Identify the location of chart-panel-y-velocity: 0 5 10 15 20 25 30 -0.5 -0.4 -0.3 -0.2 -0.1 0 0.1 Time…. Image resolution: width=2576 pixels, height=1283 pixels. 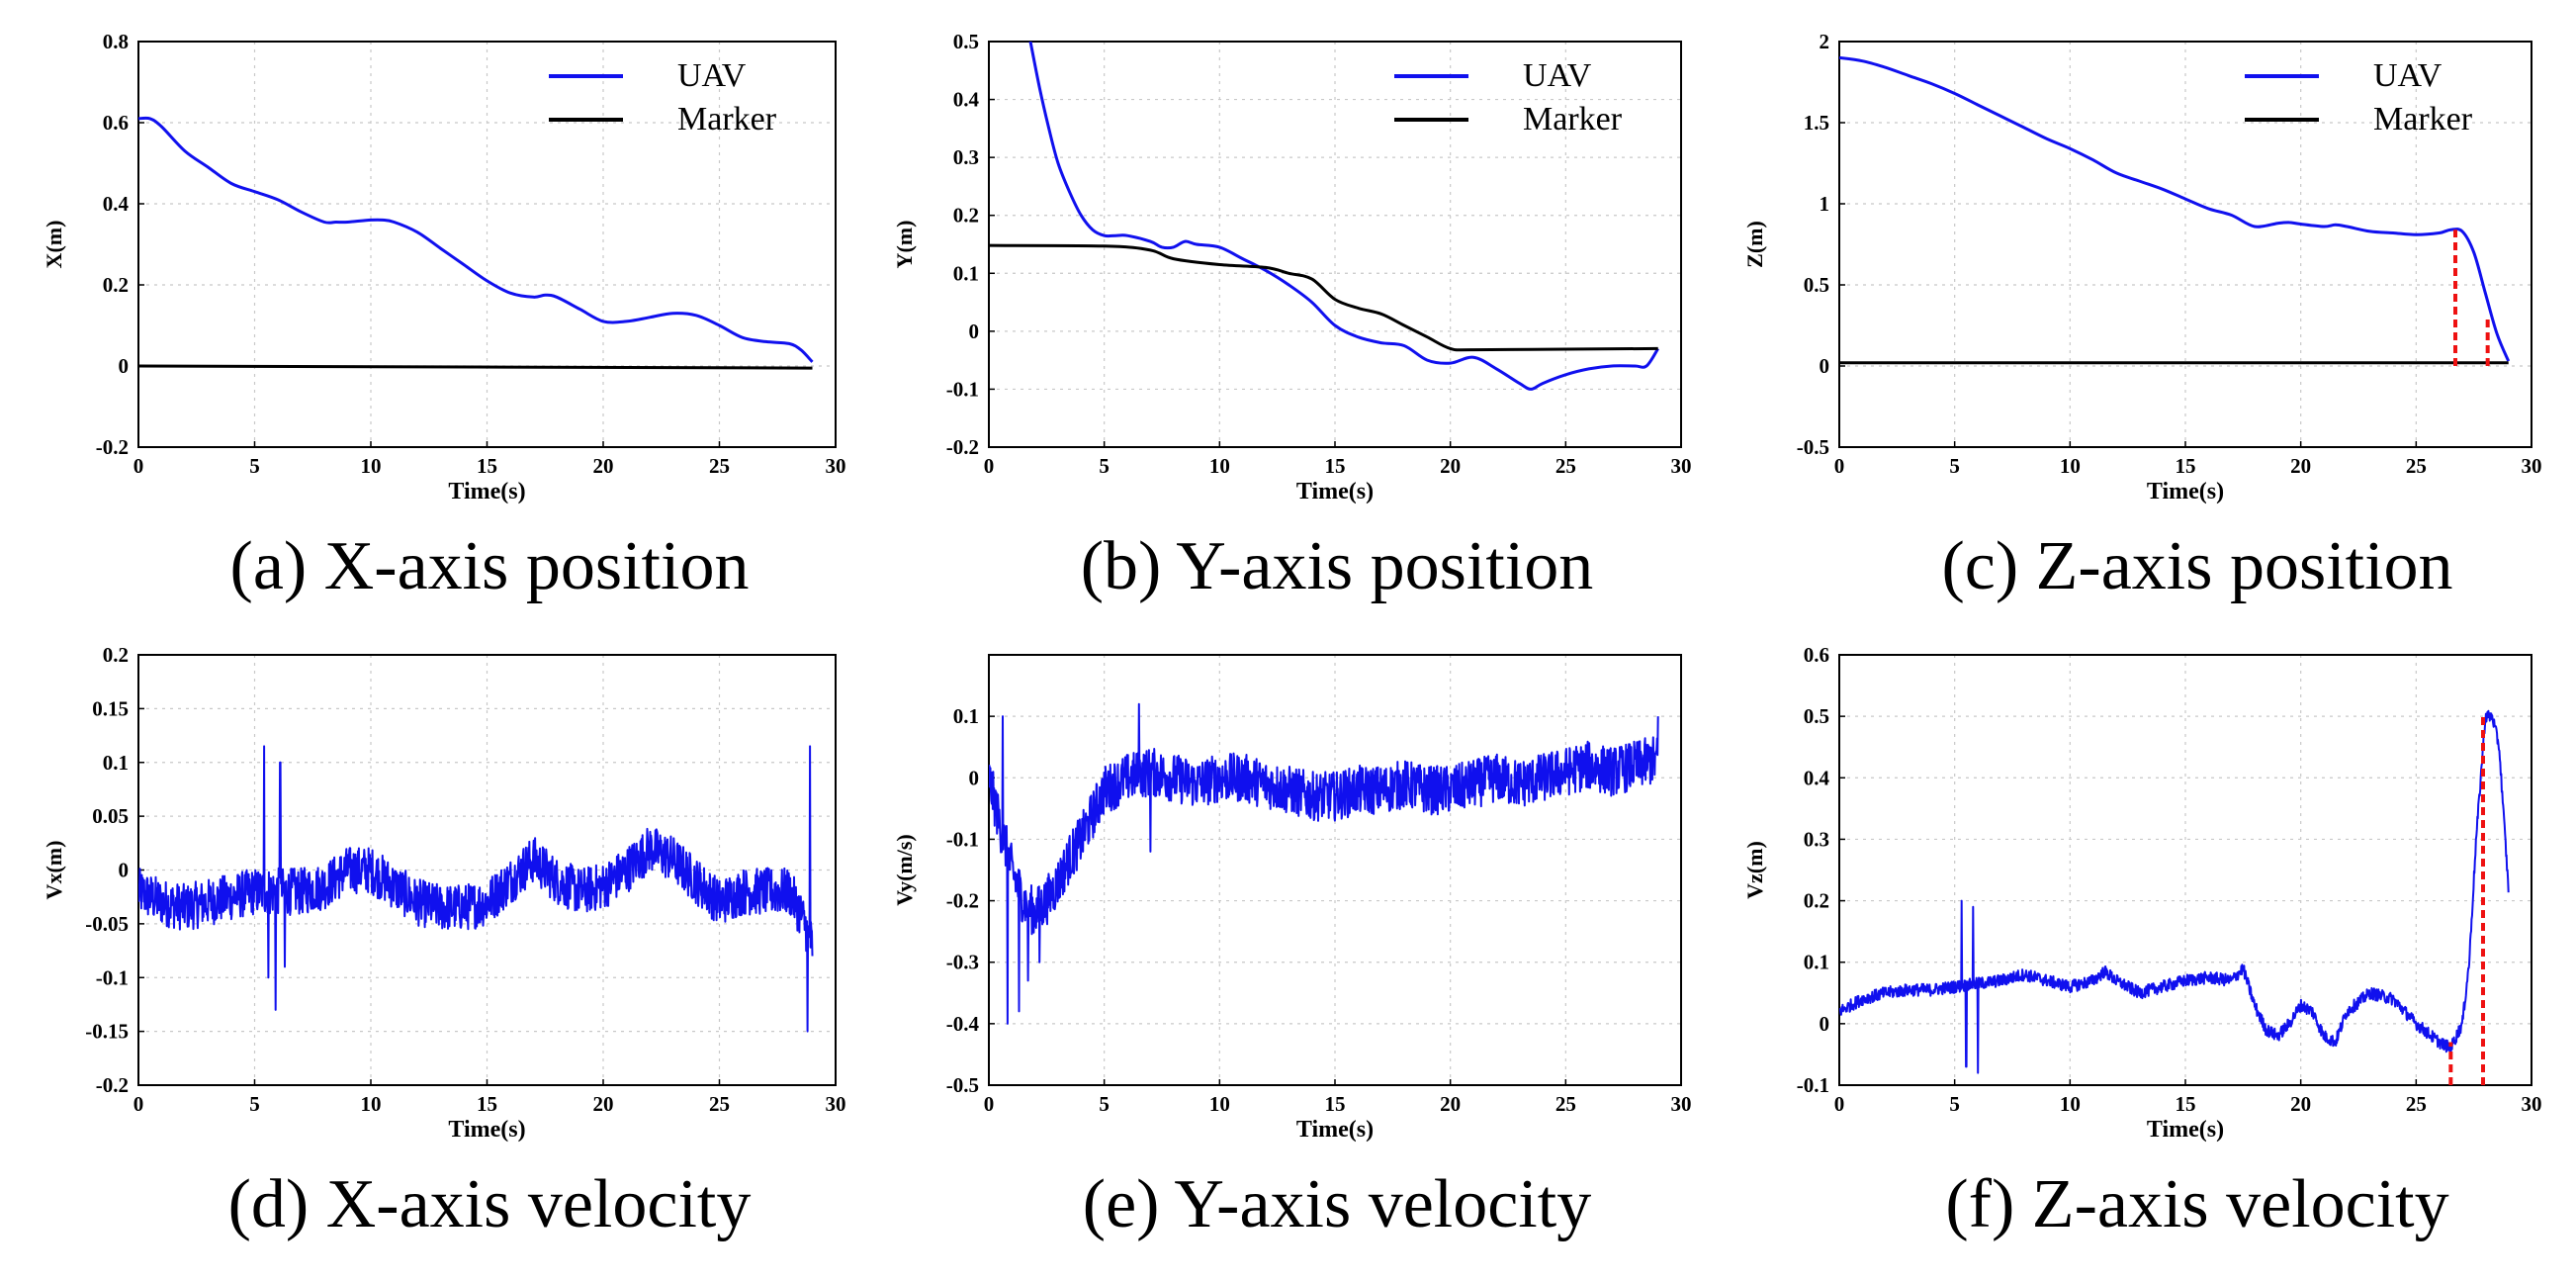
(1292, 948).